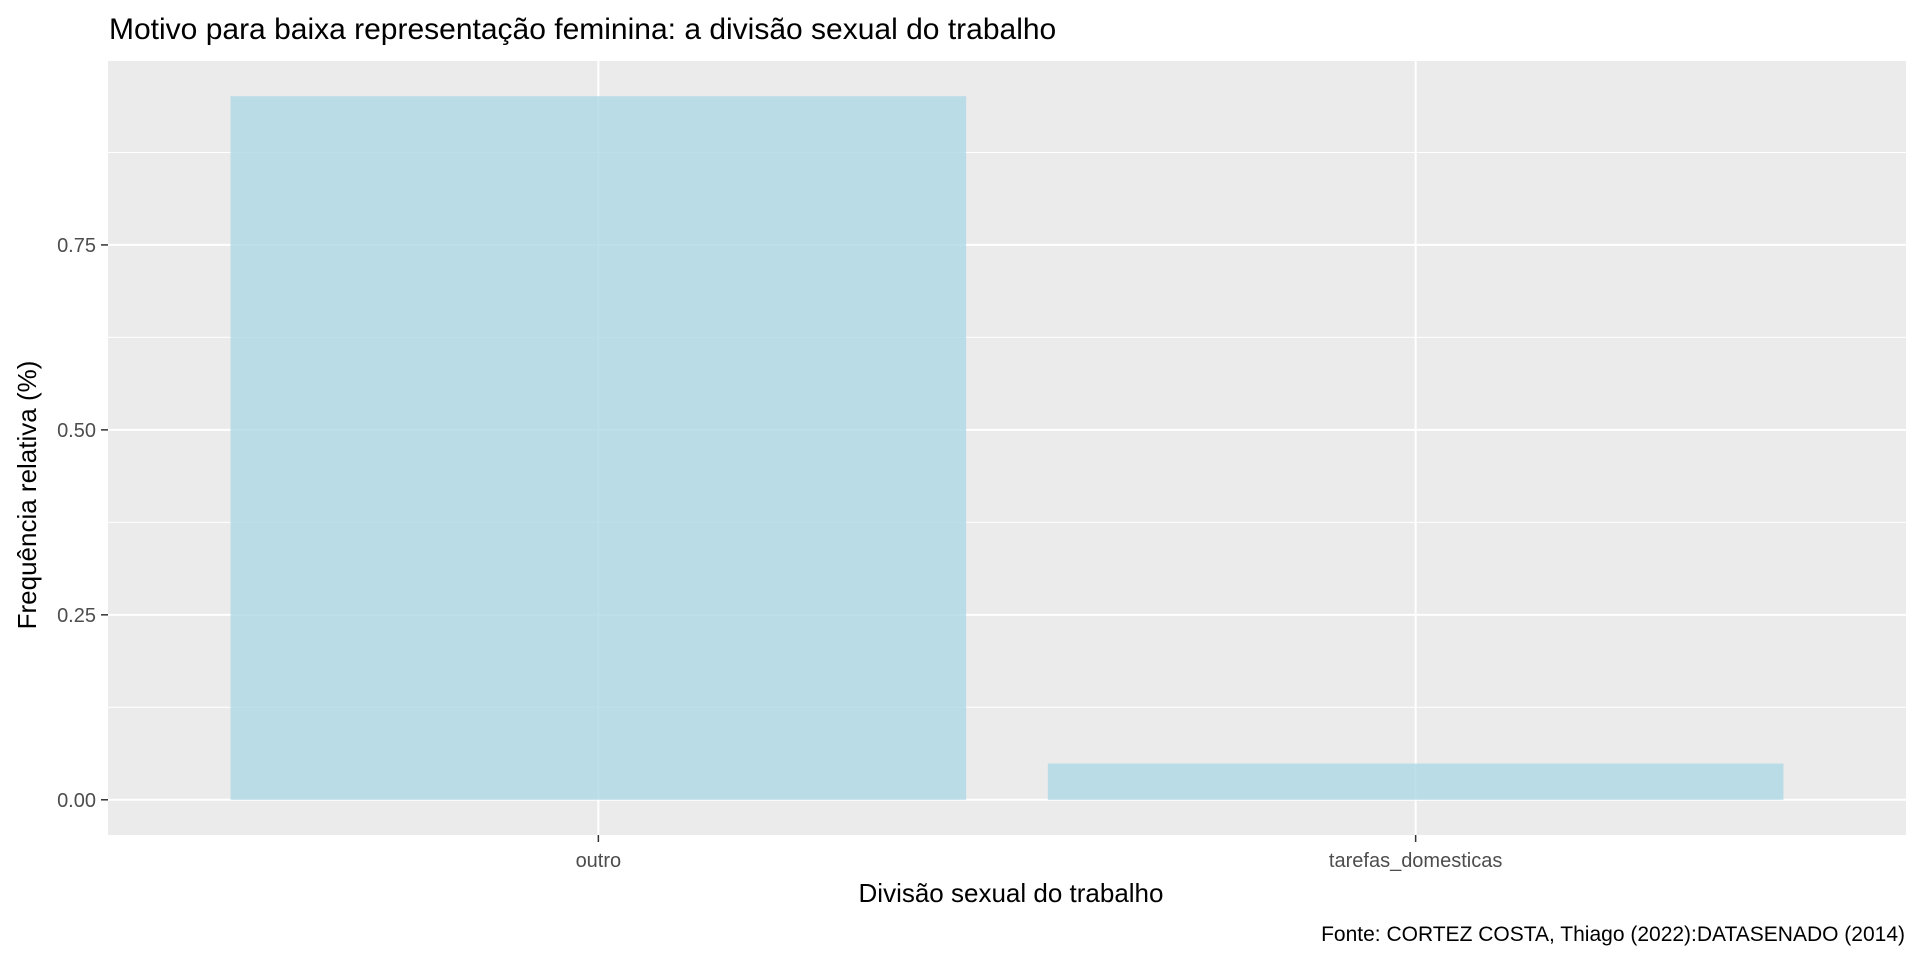  What do you see at coordinates (27, 495) in the screenshot?
I see `y-axis-title: Frequência relativa (%)` at bounding box center [27, 495].